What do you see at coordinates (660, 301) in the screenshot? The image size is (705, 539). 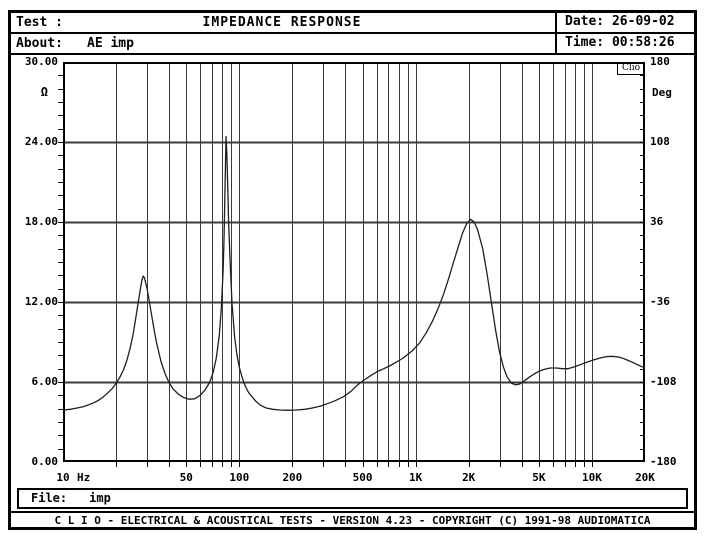 I see `y-right-tick-label: -36` at bounding box center [660, 301].